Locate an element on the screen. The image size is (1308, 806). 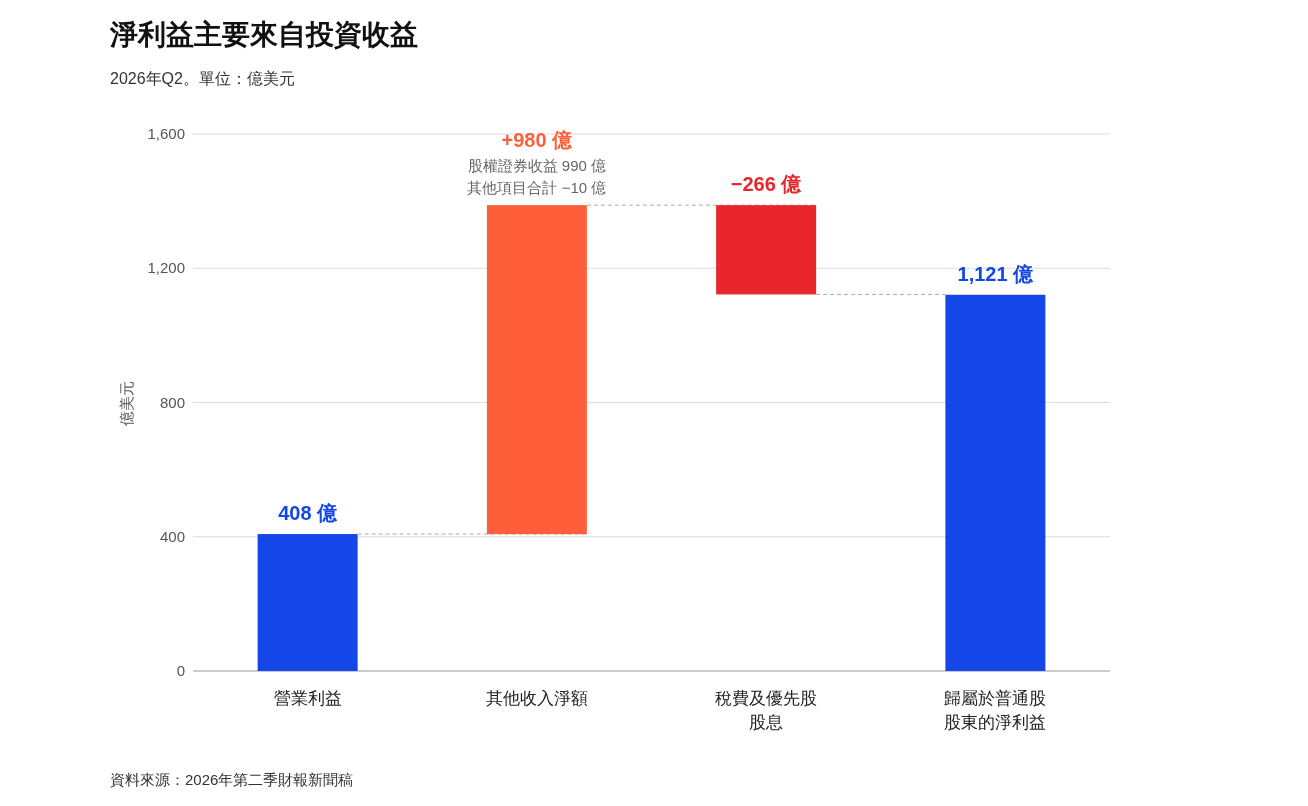
data-label: −266 億 is located at coordinates (766, 184).